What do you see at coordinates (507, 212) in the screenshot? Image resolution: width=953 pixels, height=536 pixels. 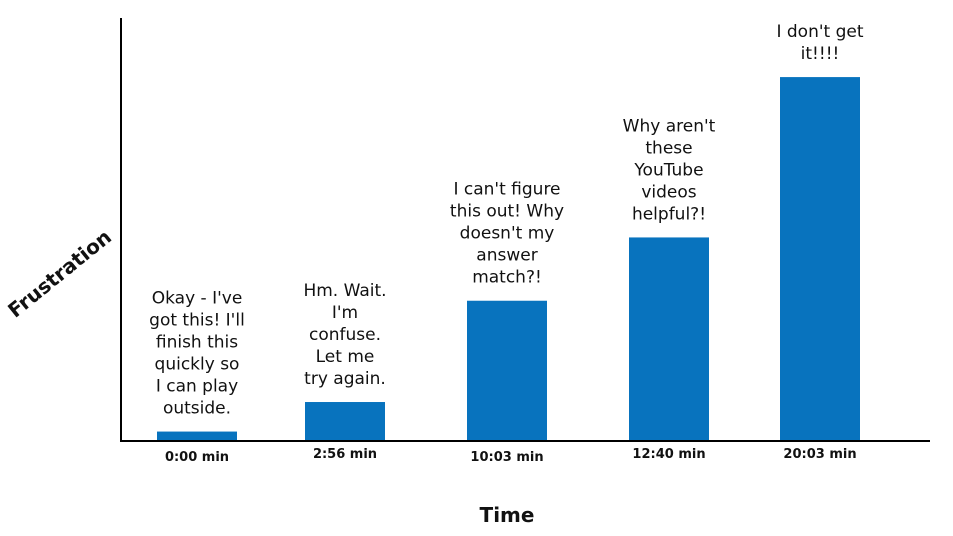 I see `annotation-3-line-2: this out! Why` at bounding box center [507, 212].